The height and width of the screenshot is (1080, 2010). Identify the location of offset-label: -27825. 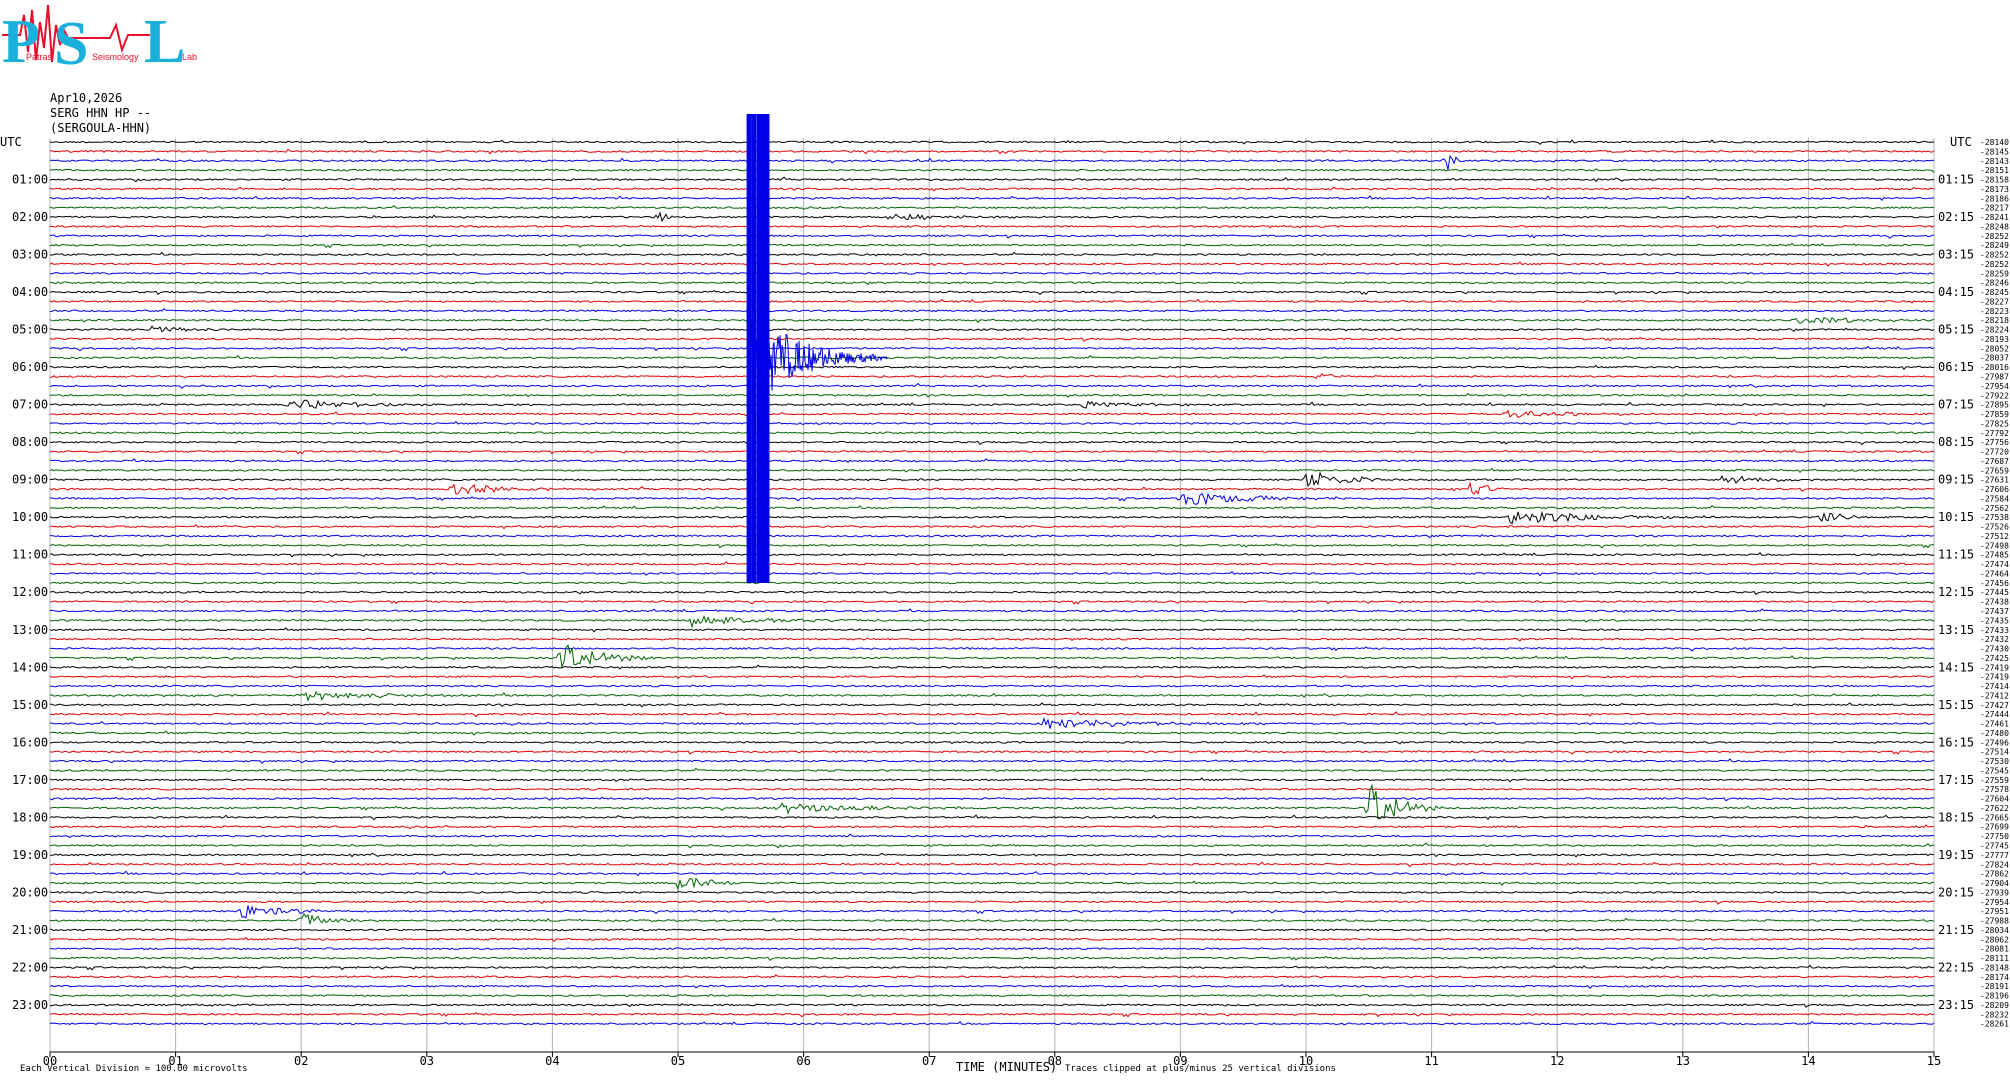
(1994, 423).